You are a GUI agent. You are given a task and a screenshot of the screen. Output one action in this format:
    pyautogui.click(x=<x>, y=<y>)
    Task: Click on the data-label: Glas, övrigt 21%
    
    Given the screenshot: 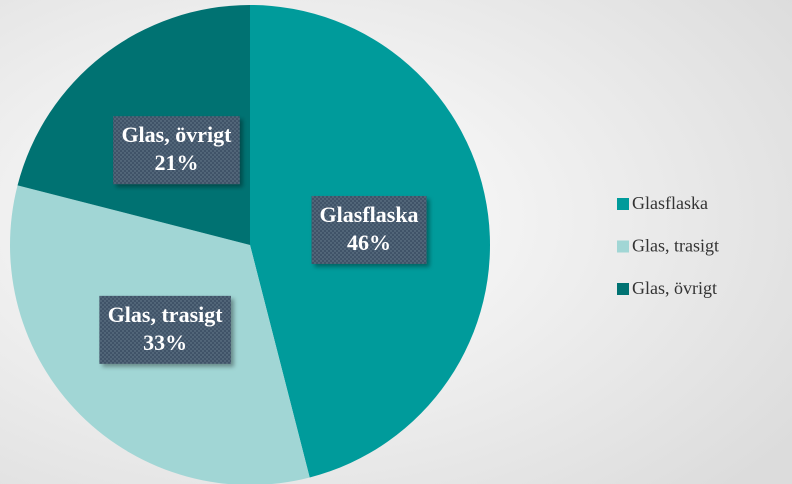 What is the action you would take?
    pyautogui.click(x=176, y=150)
    